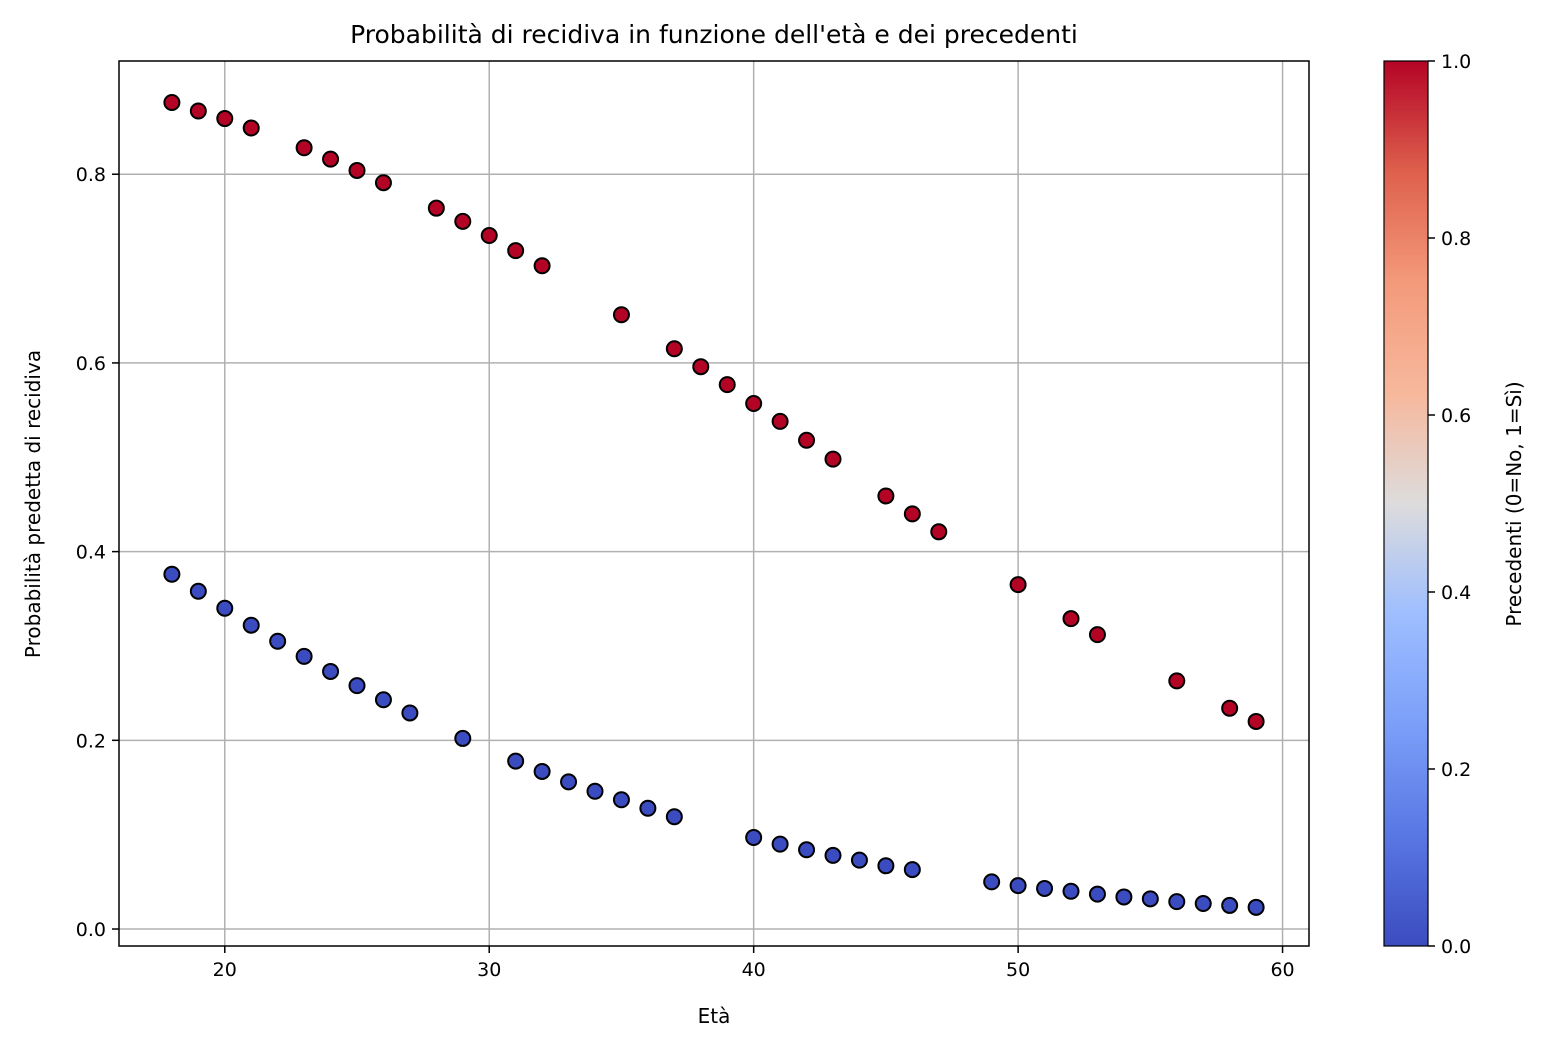 The image size is (1544, 1048). What do you see at coordinates (1449, 504) in the screenshot?
I see `colorbar-ticks: 0.0 0.2 0.4 0.6 0.8 1.0` at bounding box center [1449, 504].